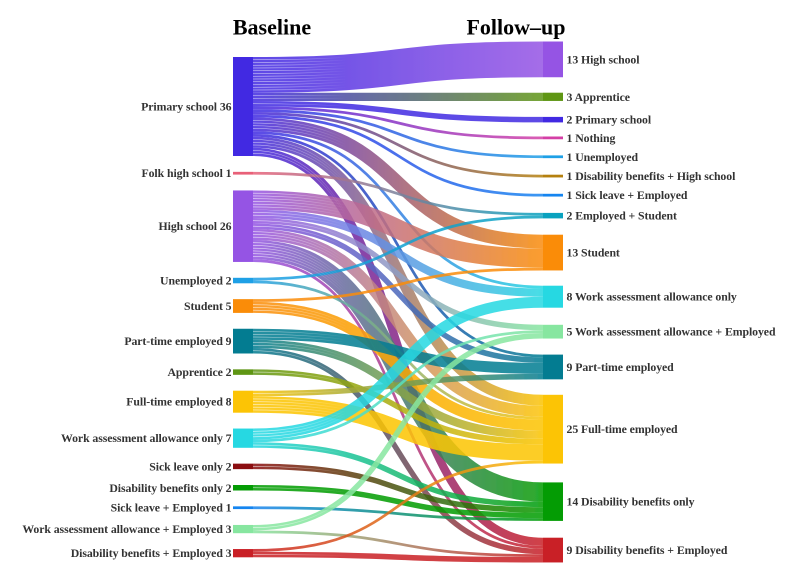  Describe the element at coordinates (178, 402) in the screenshot. I see `svg-text: Full-time employed 8` at that location.